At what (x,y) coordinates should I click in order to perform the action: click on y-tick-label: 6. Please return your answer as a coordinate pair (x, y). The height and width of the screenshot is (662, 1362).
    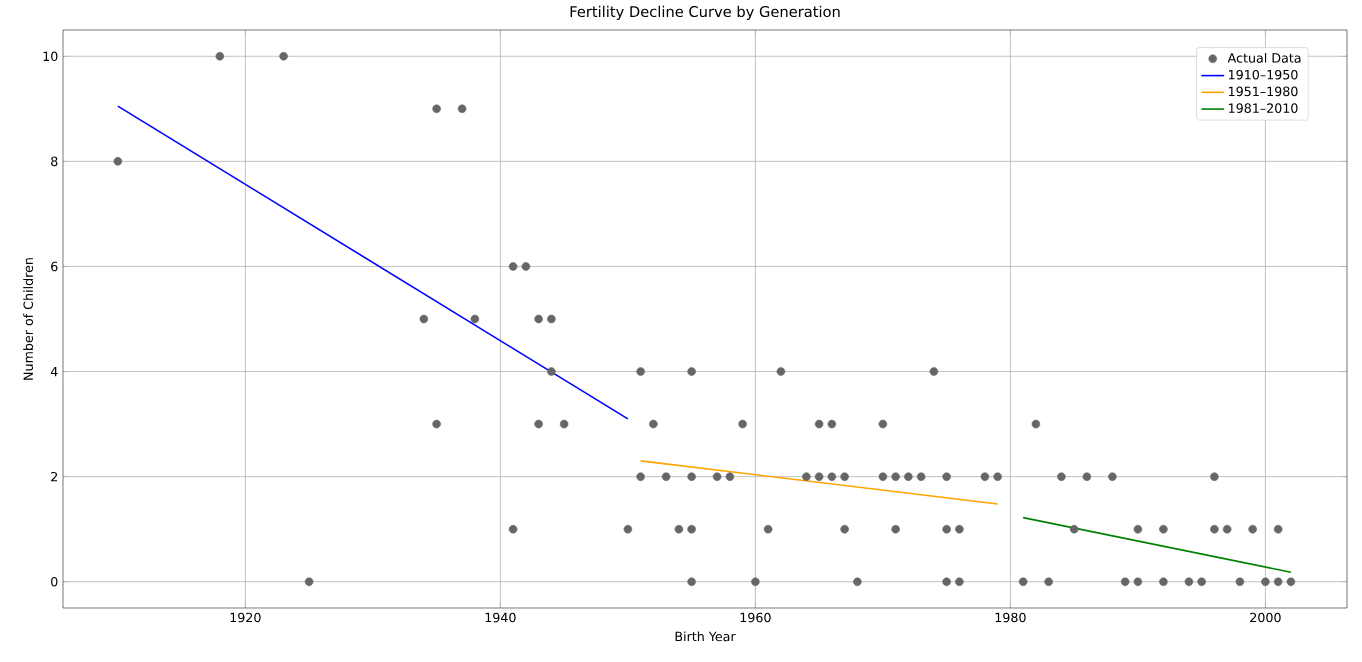
    Looking at the image, I should click on (54, 266).